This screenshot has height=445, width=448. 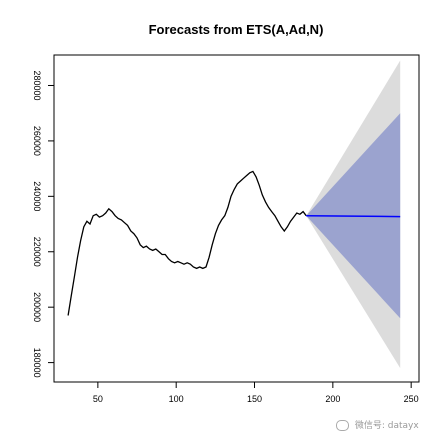 What do you see at coordinates (37, 363) in the screenshot?
I see `y-tick-label: 180000` at bounding box center [37, 363].